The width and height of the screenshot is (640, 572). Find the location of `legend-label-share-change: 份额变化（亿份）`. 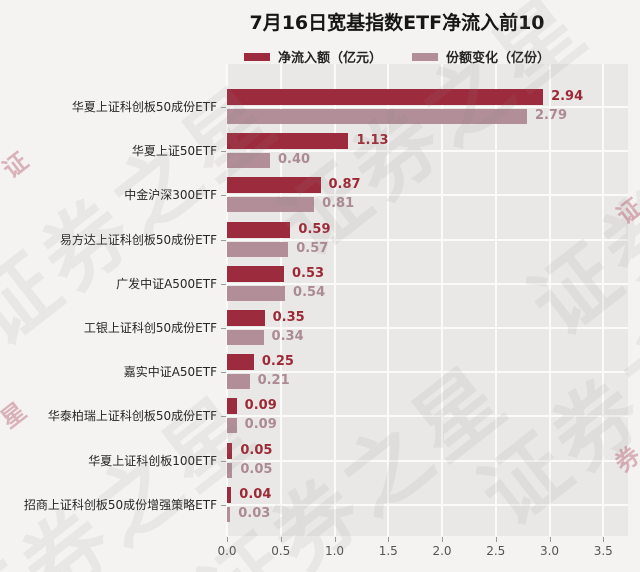

legend-label-share-change: 份额变化（亿份） is located at coordinates (498, 58).